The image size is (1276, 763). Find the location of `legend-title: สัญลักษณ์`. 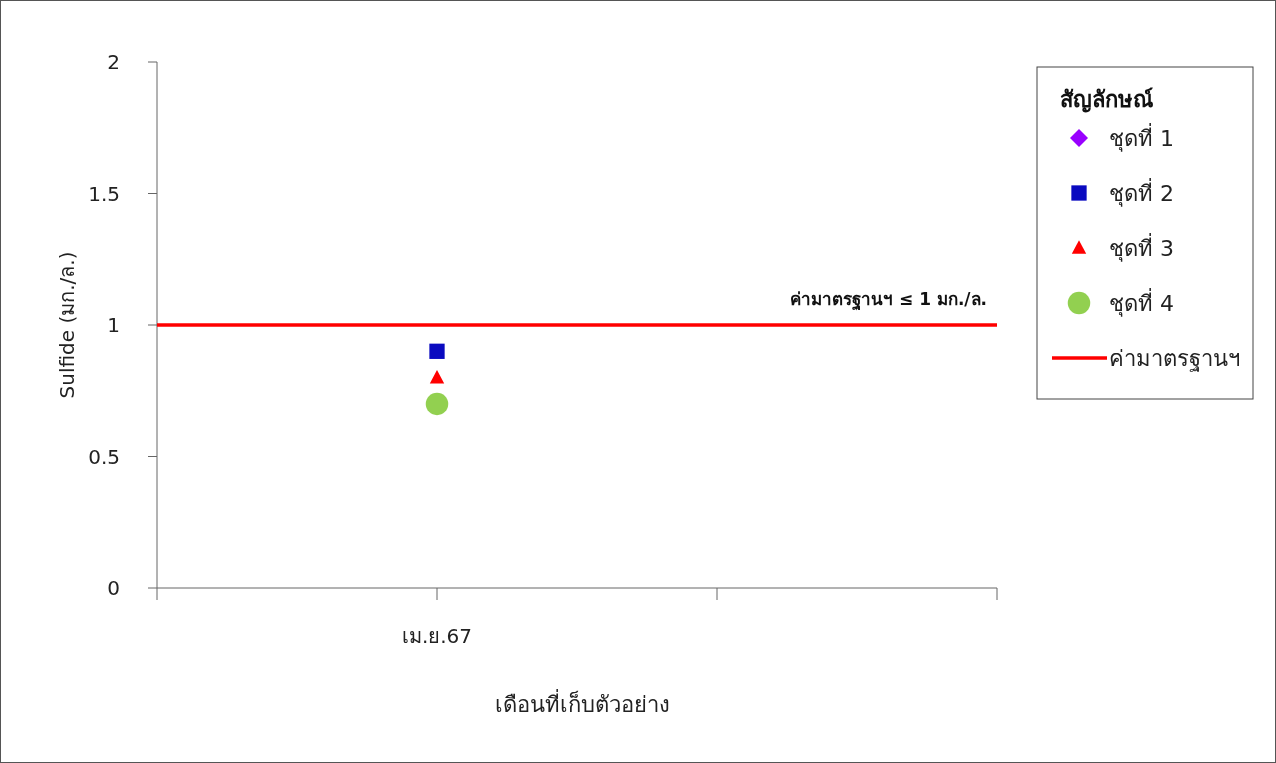

legend-title: สัญลักษณ์ is located at coordinates (1106, 100).